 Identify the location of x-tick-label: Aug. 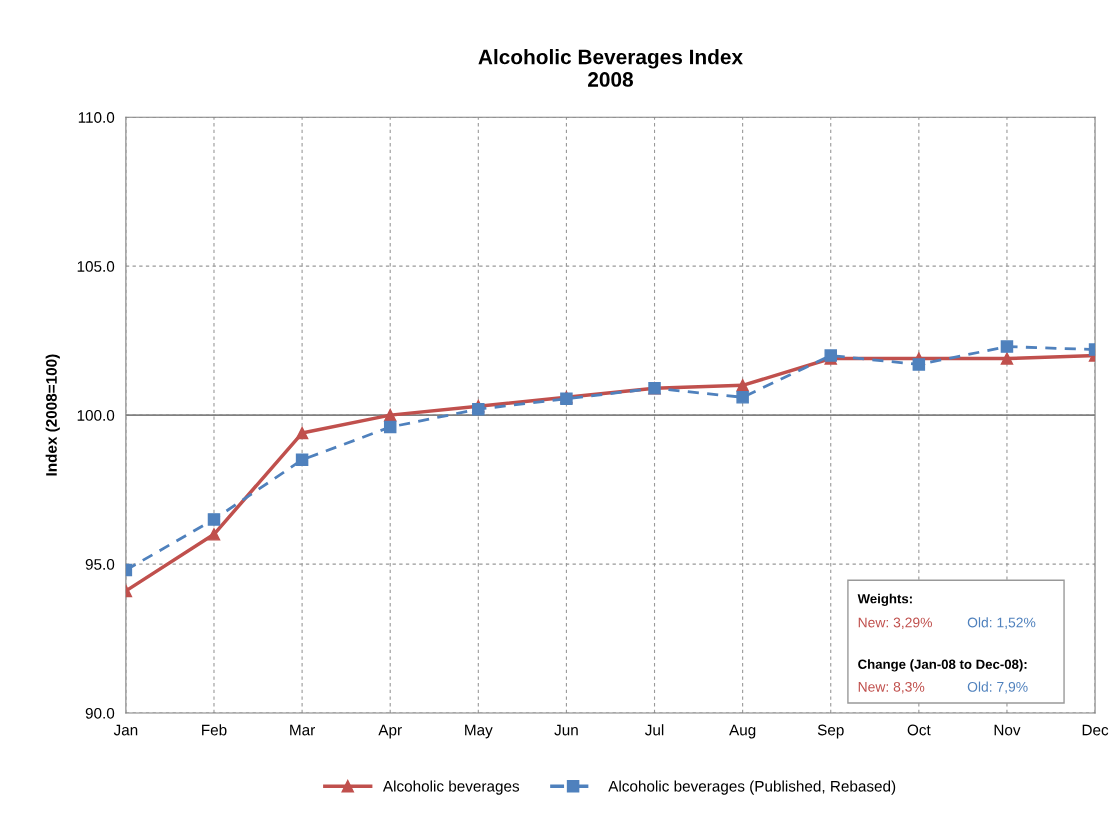
(742, 731).